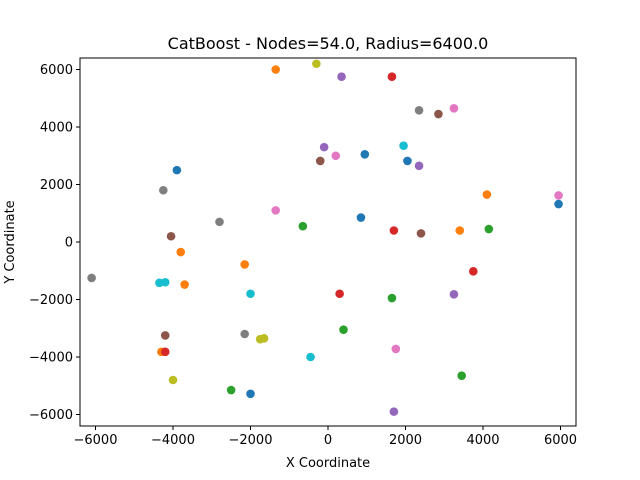  I want to click on x-axis-label: X Coordinate, so click(328, 463).